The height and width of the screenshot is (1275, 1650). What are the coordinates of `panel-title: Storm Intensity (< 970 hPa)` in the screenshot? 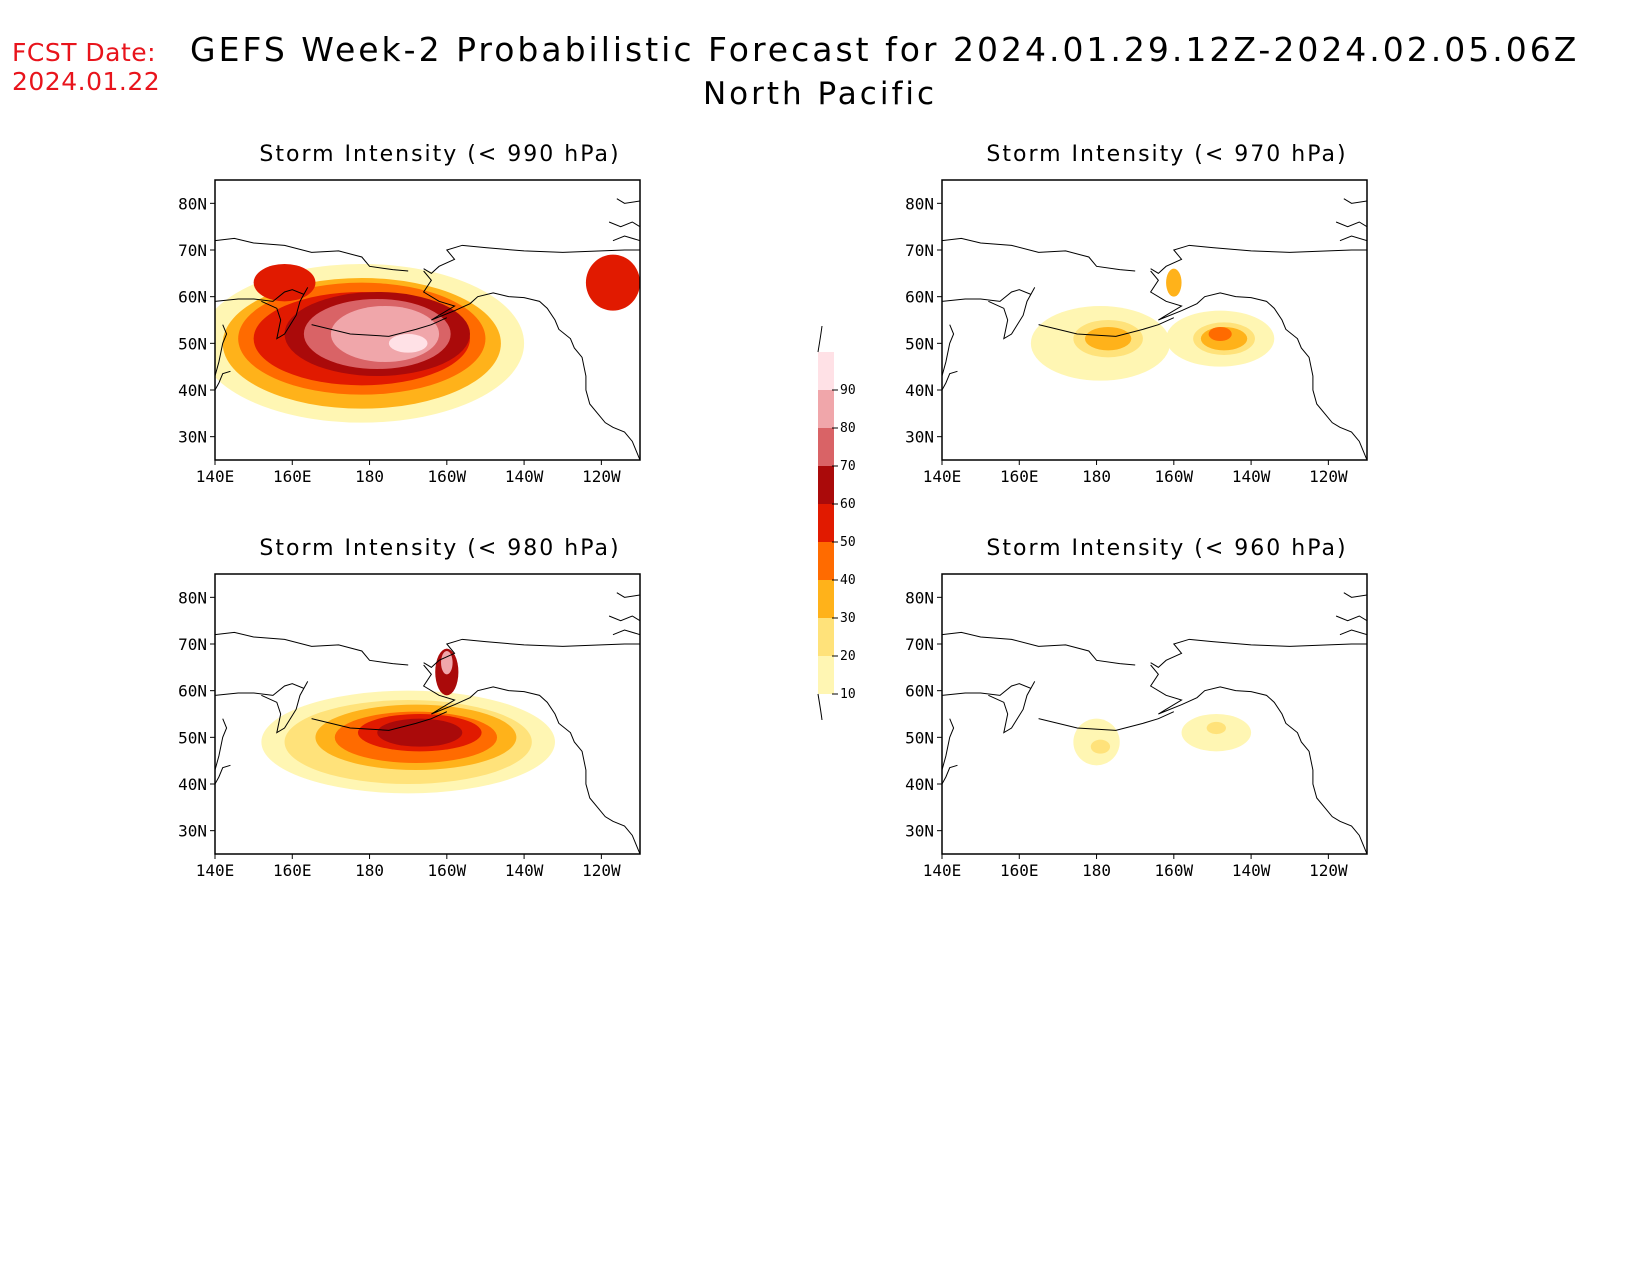 It's located at (1167, 154).